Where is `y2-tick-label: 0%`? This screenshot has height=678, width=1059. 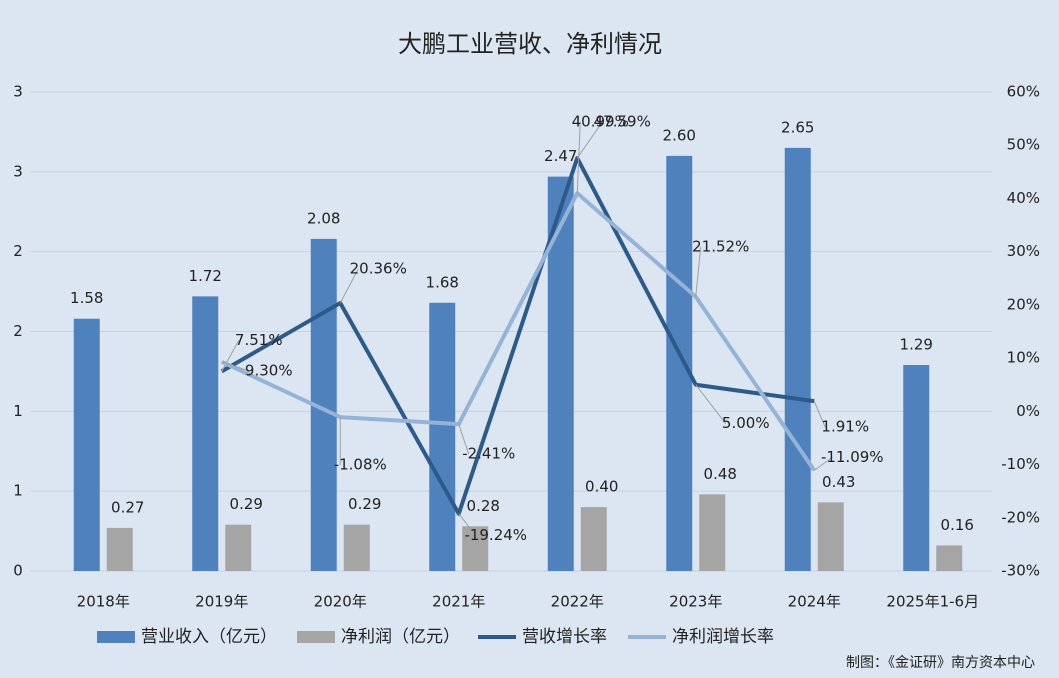 y2-tick-label: 0% is located at coordinates (1028, 411).